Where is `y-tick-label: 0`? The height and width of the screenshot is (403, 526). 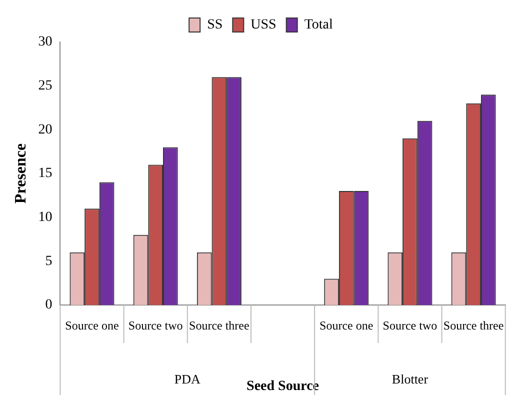 y-tick-label: 0 is located at coordinates (48, 305).